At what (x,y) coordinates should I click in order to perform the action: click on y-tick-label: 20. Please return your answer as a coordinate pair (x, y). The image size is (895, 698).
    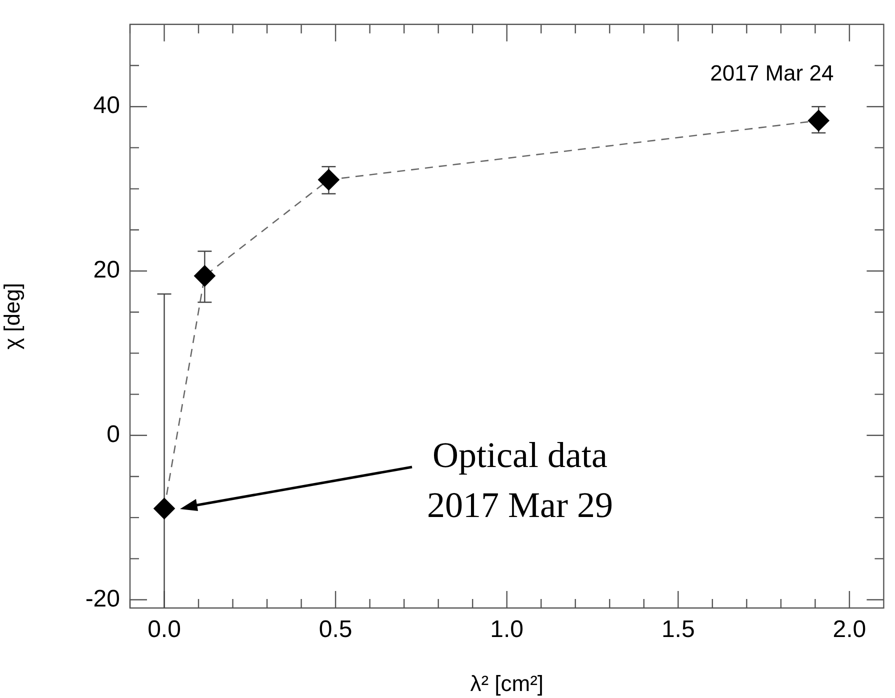
    Looking at the image, I should click on (106, 270).